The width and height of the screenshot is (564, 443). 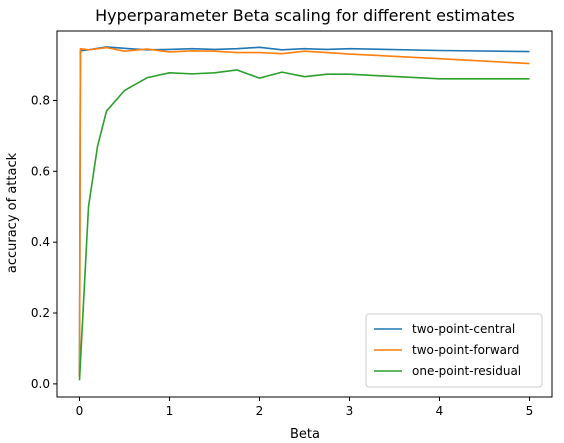 I want to click on y-axis-label: accuracy of attack, so click(x=12, y=212).